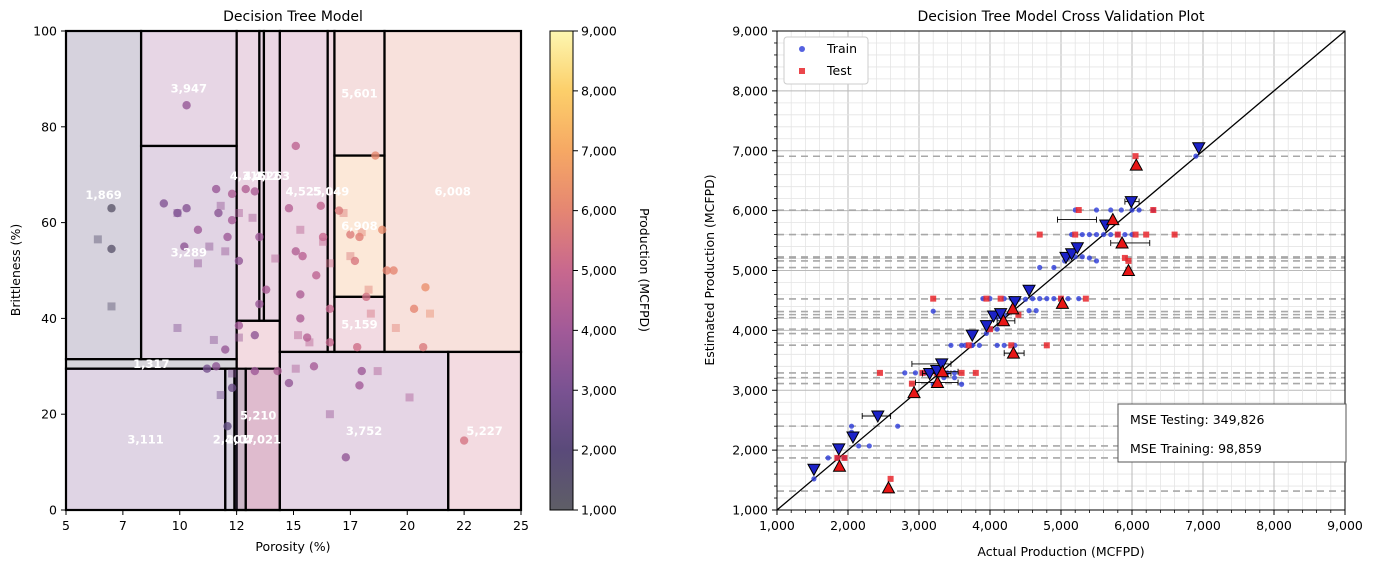 The height and width of the screenshot is (568, 1375). I want to click on y-tick-label: 3,000, so click(750, 390).